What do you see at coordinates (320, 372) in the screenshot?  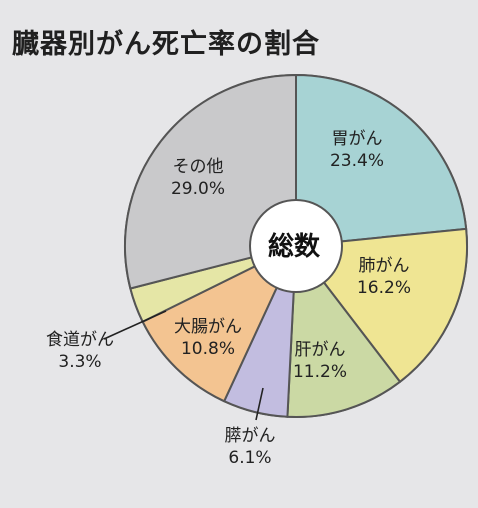 I see `slice-value-liver: 11.2%` at bounding box center [320, 372].